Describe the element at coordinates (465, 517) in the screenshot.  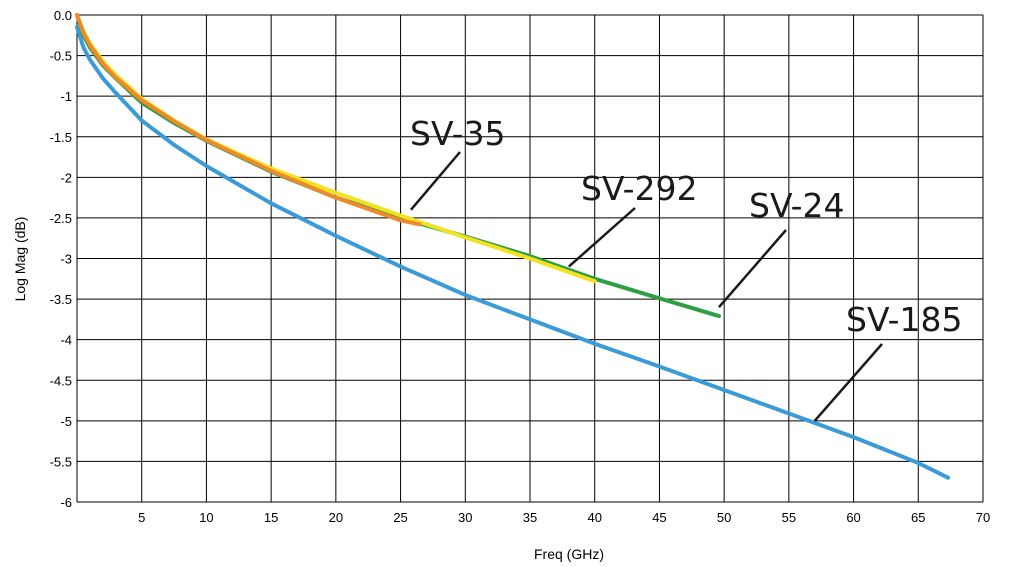
I see `x-tick-label: 30` at that location.